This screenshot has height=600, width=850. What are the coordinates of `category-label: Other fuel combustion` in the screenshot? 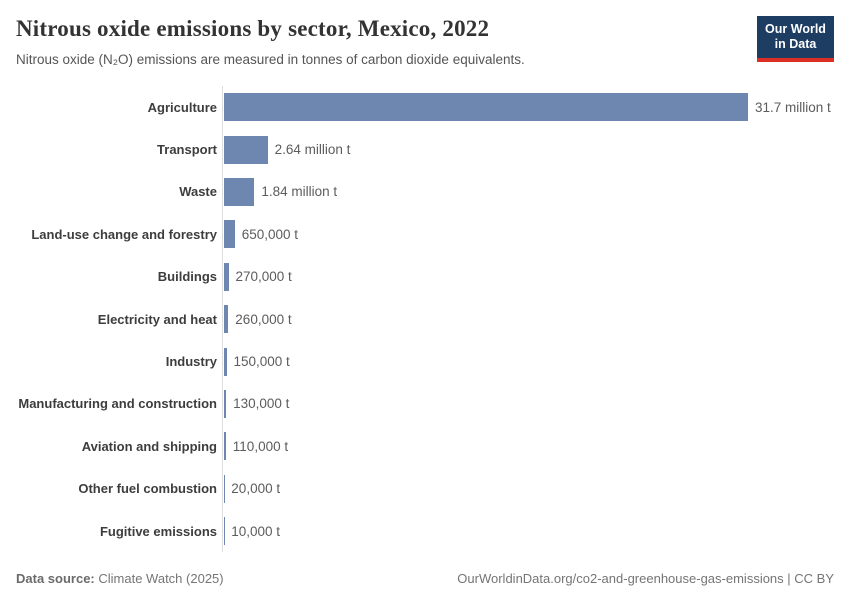 It's located at (147, 489).